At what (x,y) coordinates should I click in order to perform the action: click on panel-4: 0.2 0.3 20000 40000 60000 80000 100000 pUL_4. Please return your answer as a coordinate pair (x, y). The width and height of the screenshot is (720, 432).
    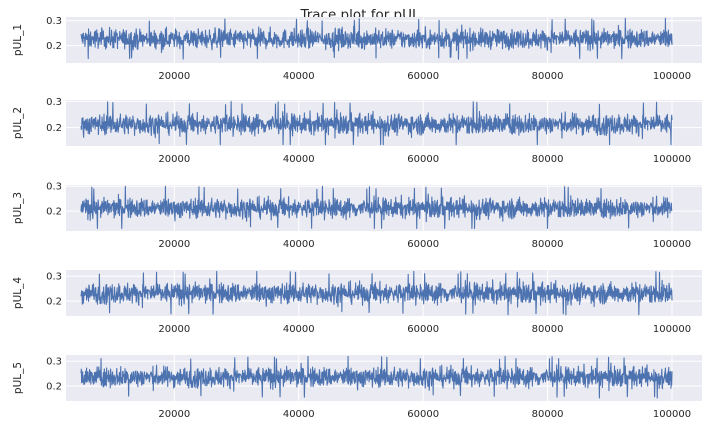
    Looking at the image, I should click on (357, 302).